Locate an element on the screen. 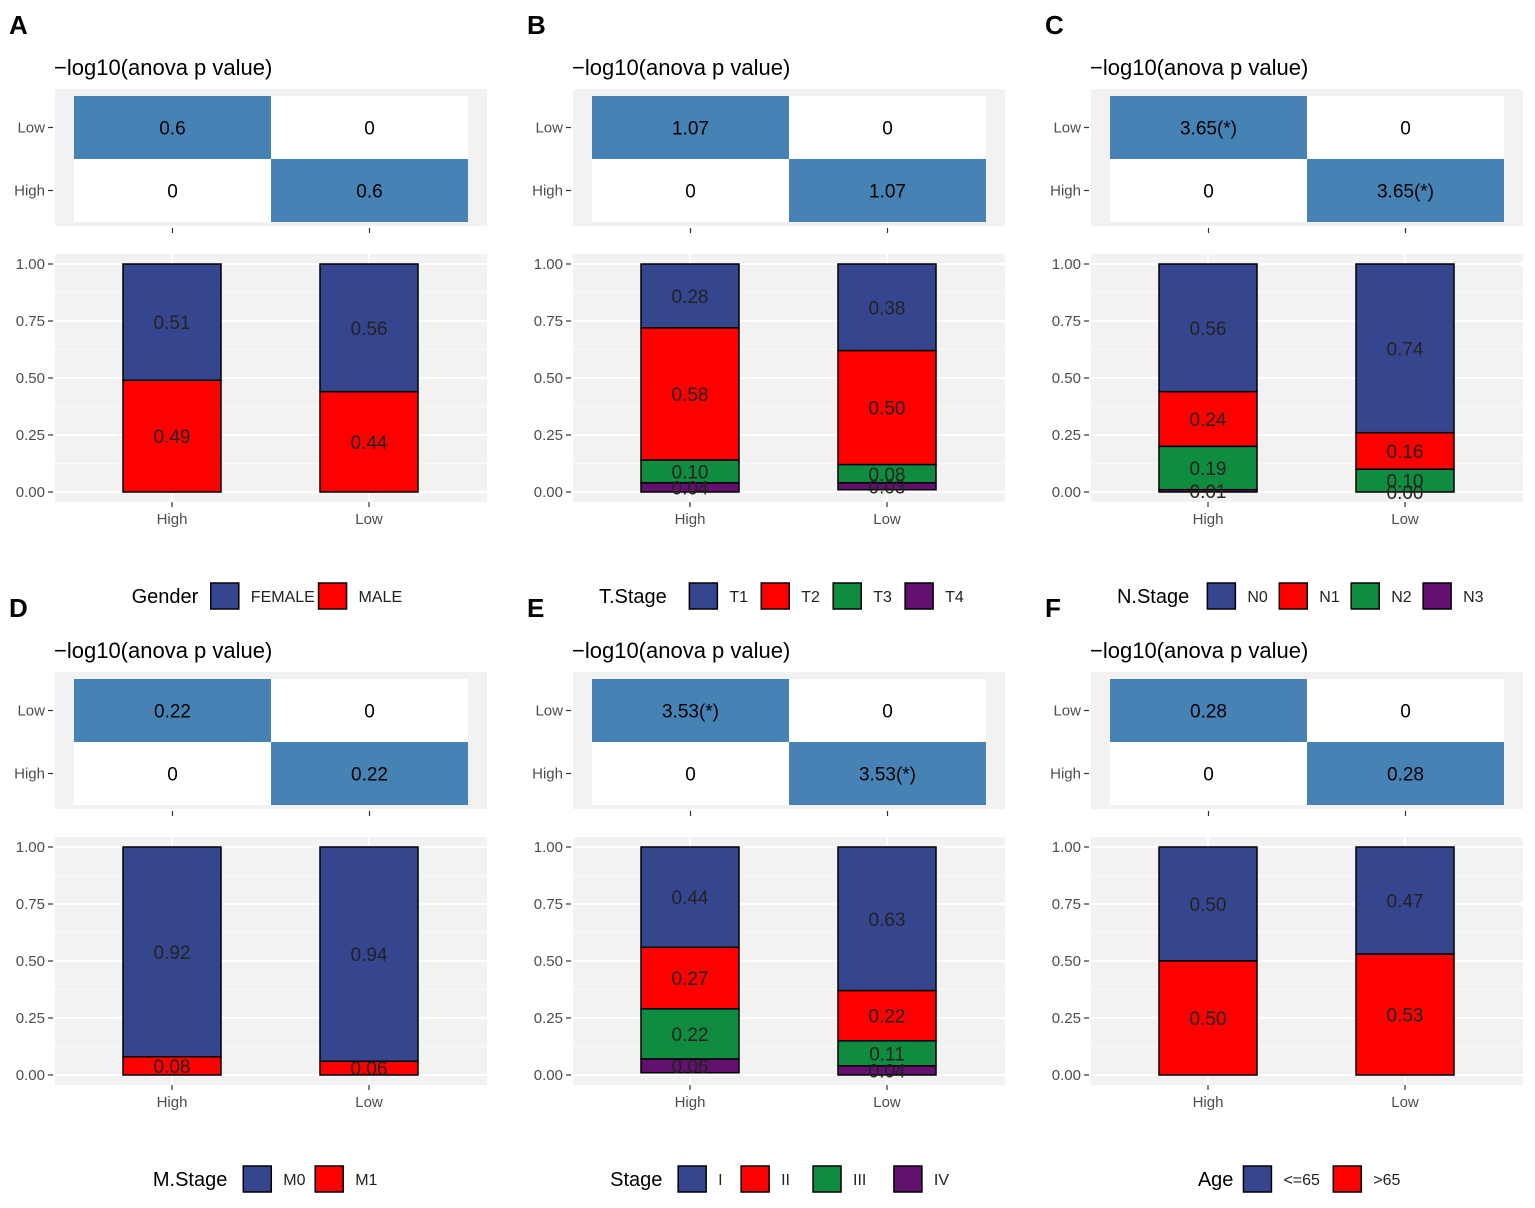 The height and width of the screenshot is (1208, 1535). legend-title: Gender is located at coordinates (165, 597).